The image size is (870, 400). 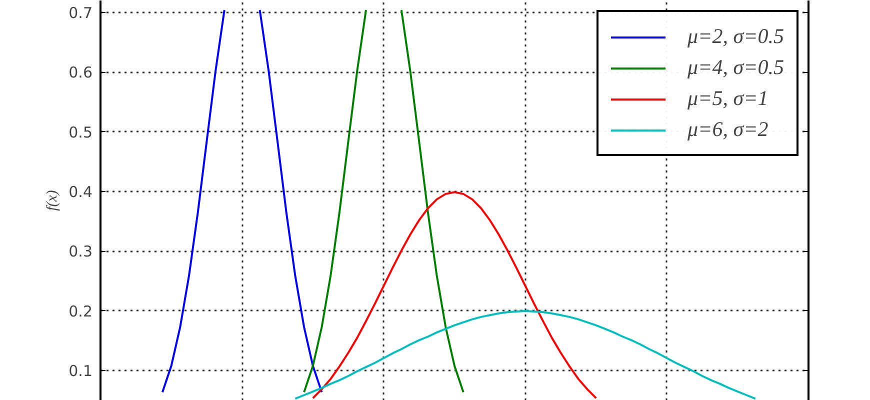 I want to click on y-tick-label: 0.4, so click(x=80, y=192).